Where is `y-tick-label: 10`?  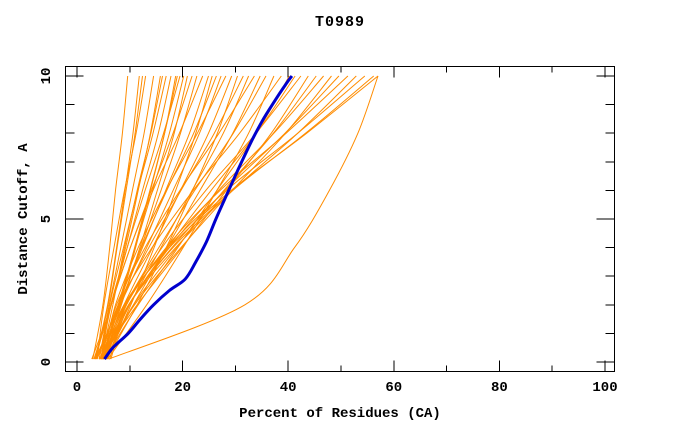
y-tick-label: 10 is located at coordinates (47, 76).